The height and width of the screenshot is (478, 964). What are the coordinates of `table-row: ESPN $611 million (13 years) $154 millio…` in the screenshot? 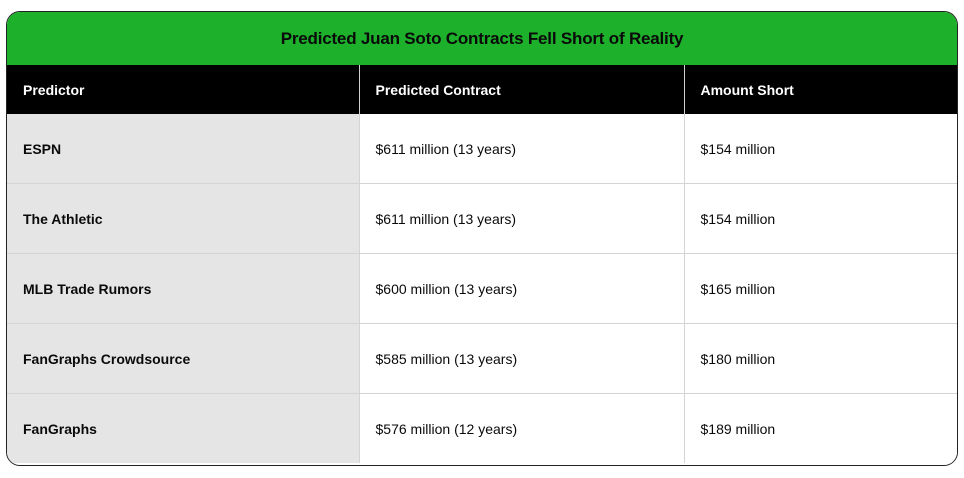 It's located at (482, 149).